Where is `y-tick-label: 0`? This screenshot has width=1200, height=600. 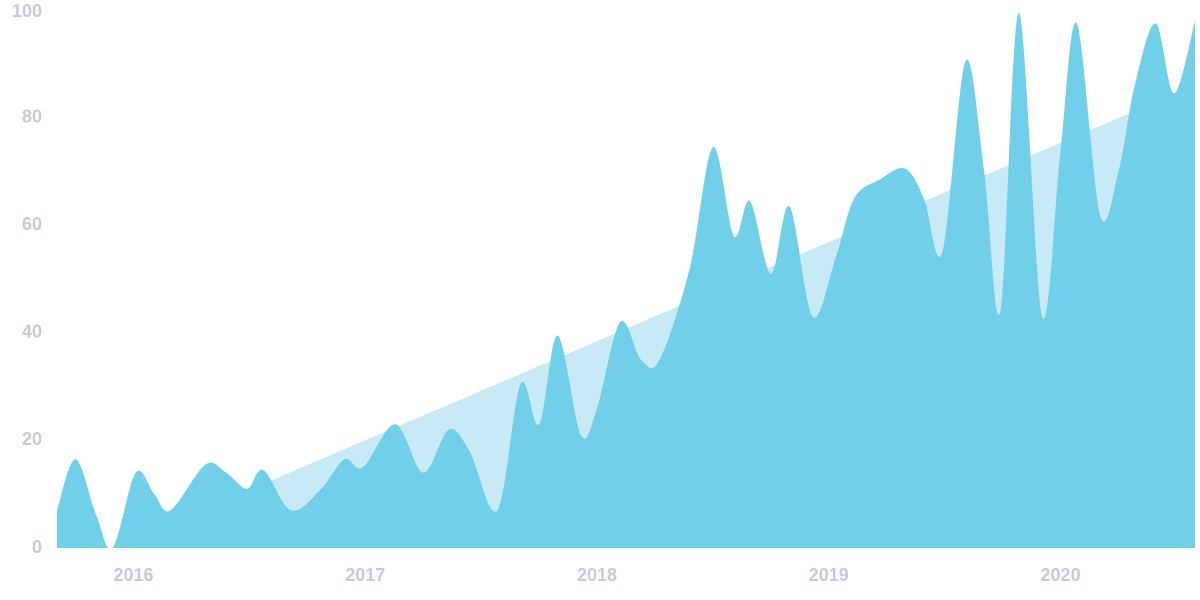
y-tick-label: 0 is located at coordinates (37, 547).